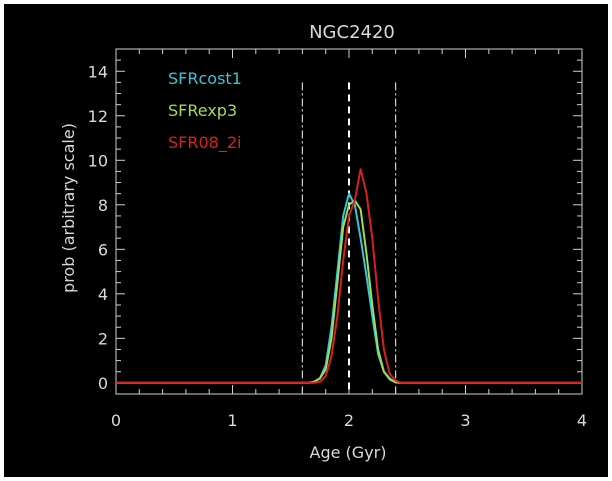 The width and height of the screenshot is (612, 481). What do you see at coordinates (103, 383) in the screenshot?
I see `y-tick-label: 0` at bounding box center [103, 383].